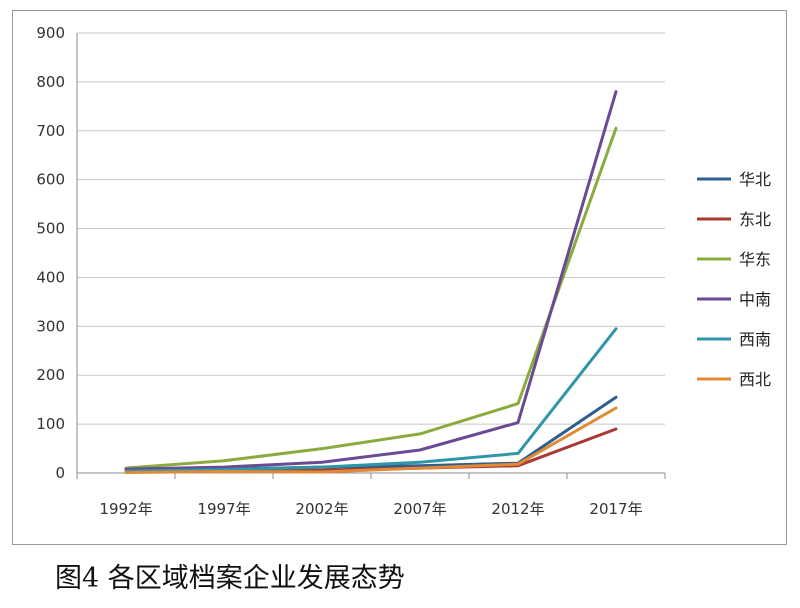  Describe the element at coordinates (734, 219) in the screenshot. I see `legend-entry: 东北` at that location.